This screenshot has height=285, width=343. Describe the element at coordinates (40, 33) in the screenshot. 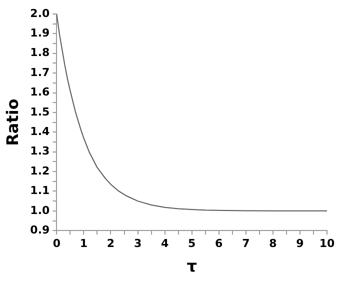

I see `y-tick-label: 1.9` at that location.